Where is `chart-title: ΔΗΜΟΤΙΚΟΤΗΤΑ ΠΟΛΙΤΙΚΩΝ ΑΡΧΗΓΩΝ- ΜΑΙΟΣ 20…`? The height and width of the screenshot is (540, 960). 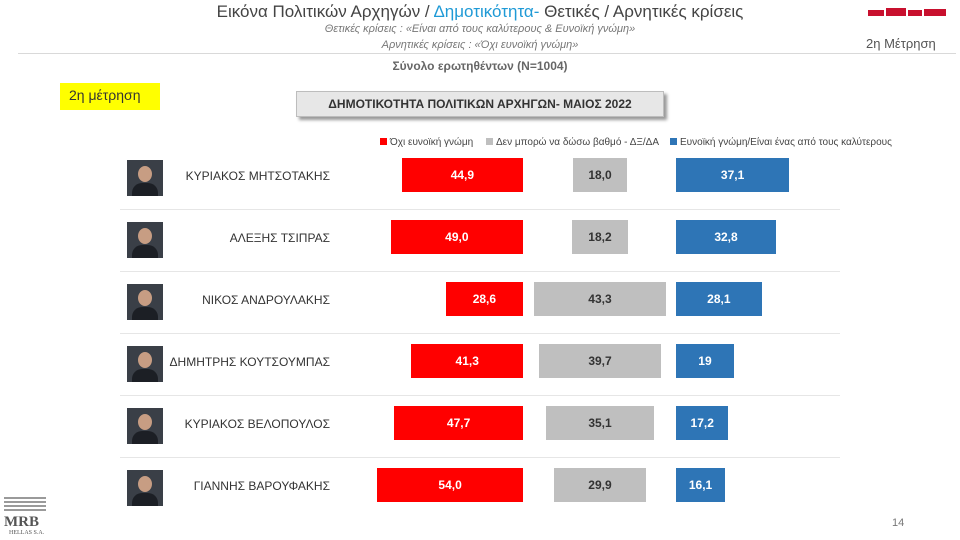
chart-title: ΔΗΜΟΤΙΚΟΤΗΤΑ ΠΟΛΙΤΙΚΩΝ ΑΡΧΗΓΩΝ- ΜΑΙΟΣ 20… is located at coordinates (480, 104).